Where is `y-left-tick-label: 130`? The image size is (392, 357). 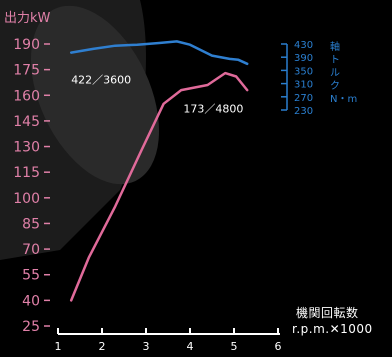
y-left-tick-label: 130 is located at coordinates (26, 148).